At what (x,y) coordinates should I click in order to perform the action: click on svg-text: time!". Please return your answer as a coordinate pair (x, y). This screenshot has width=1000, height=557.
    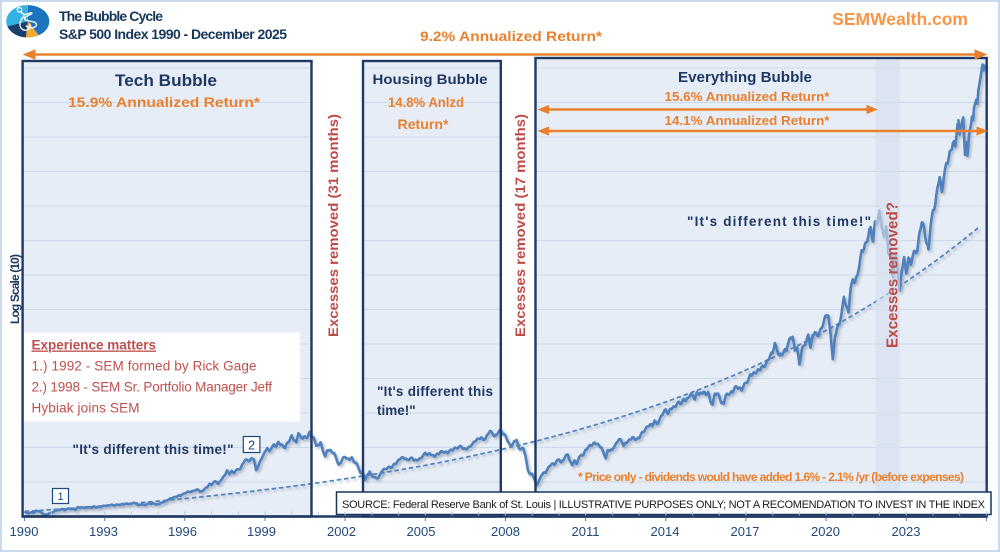
    Looking at the image, I should click on (396, 410).